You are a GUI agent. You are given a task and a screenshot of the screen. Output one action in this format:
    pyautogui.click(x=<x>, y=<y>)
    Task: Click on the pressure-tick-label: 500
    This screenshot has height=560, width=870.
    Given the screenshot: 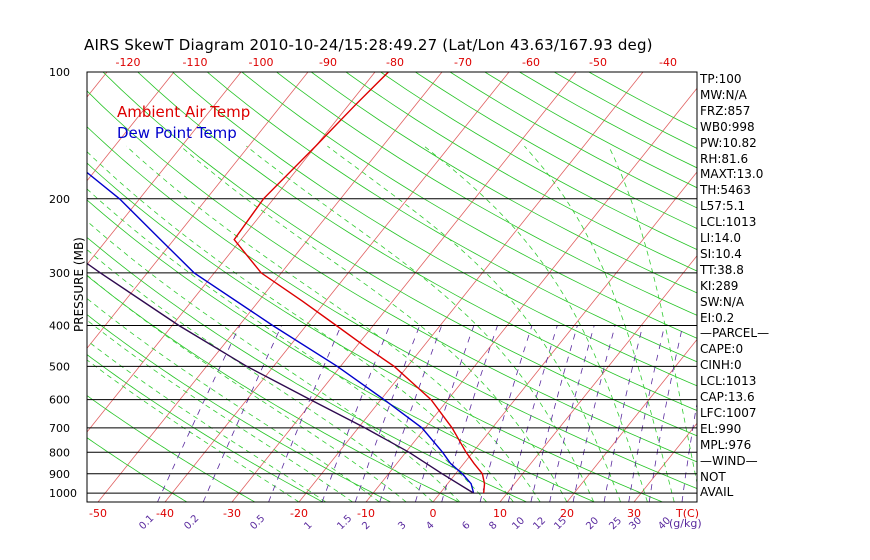 What is the action you would take?
    pyautogui.click(x=59, y=366)
    